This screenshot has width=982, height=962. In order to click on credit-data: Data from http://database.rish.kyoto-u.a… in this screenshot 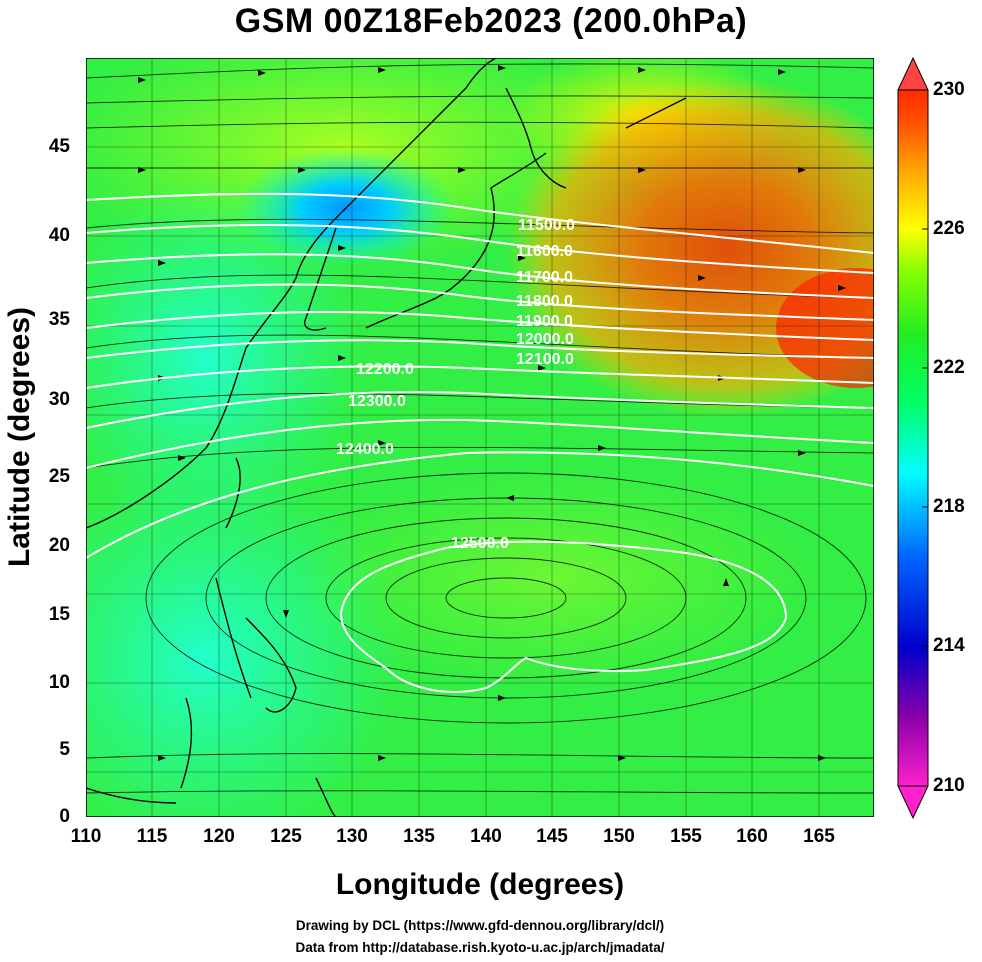, I will do `click(480, 947)`.